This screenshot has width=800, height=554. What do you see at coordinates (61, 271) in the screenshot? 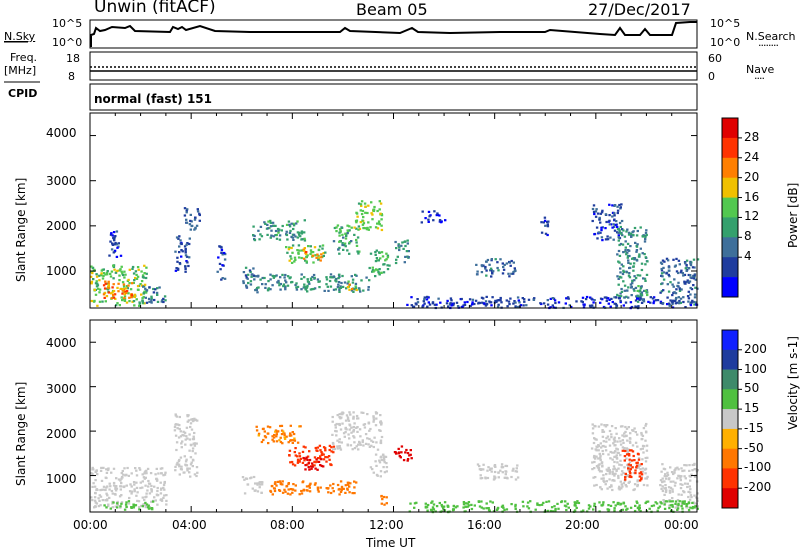
I see `power-ytick-1000: 1000` at bounding box center [61, 271].